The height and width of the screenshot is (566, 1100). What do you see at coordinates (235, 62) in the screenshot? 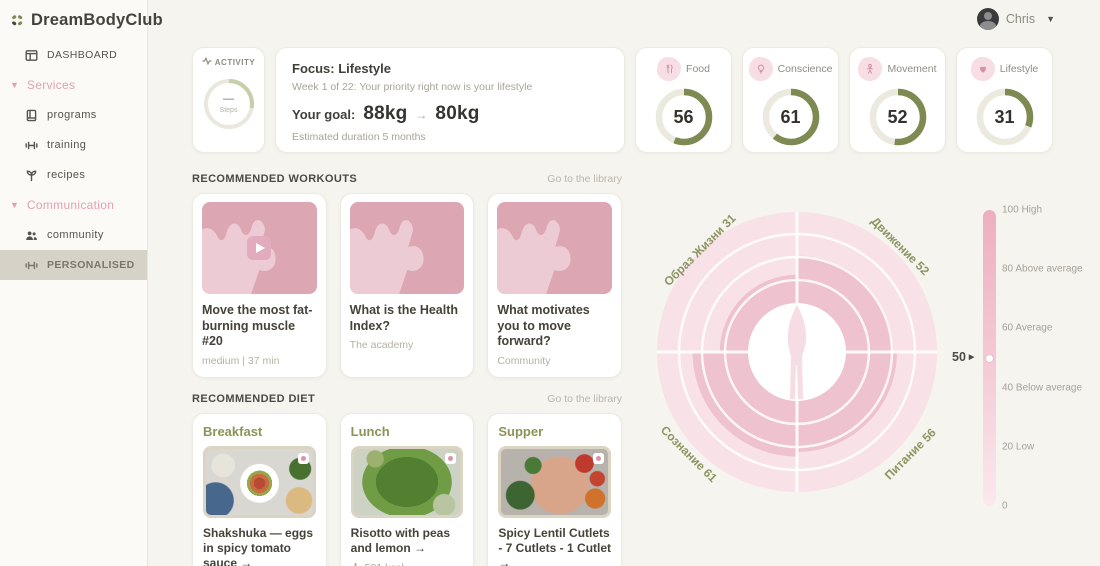
I see `activity-label: ACTIVITY` at bounding box center [235, 62].